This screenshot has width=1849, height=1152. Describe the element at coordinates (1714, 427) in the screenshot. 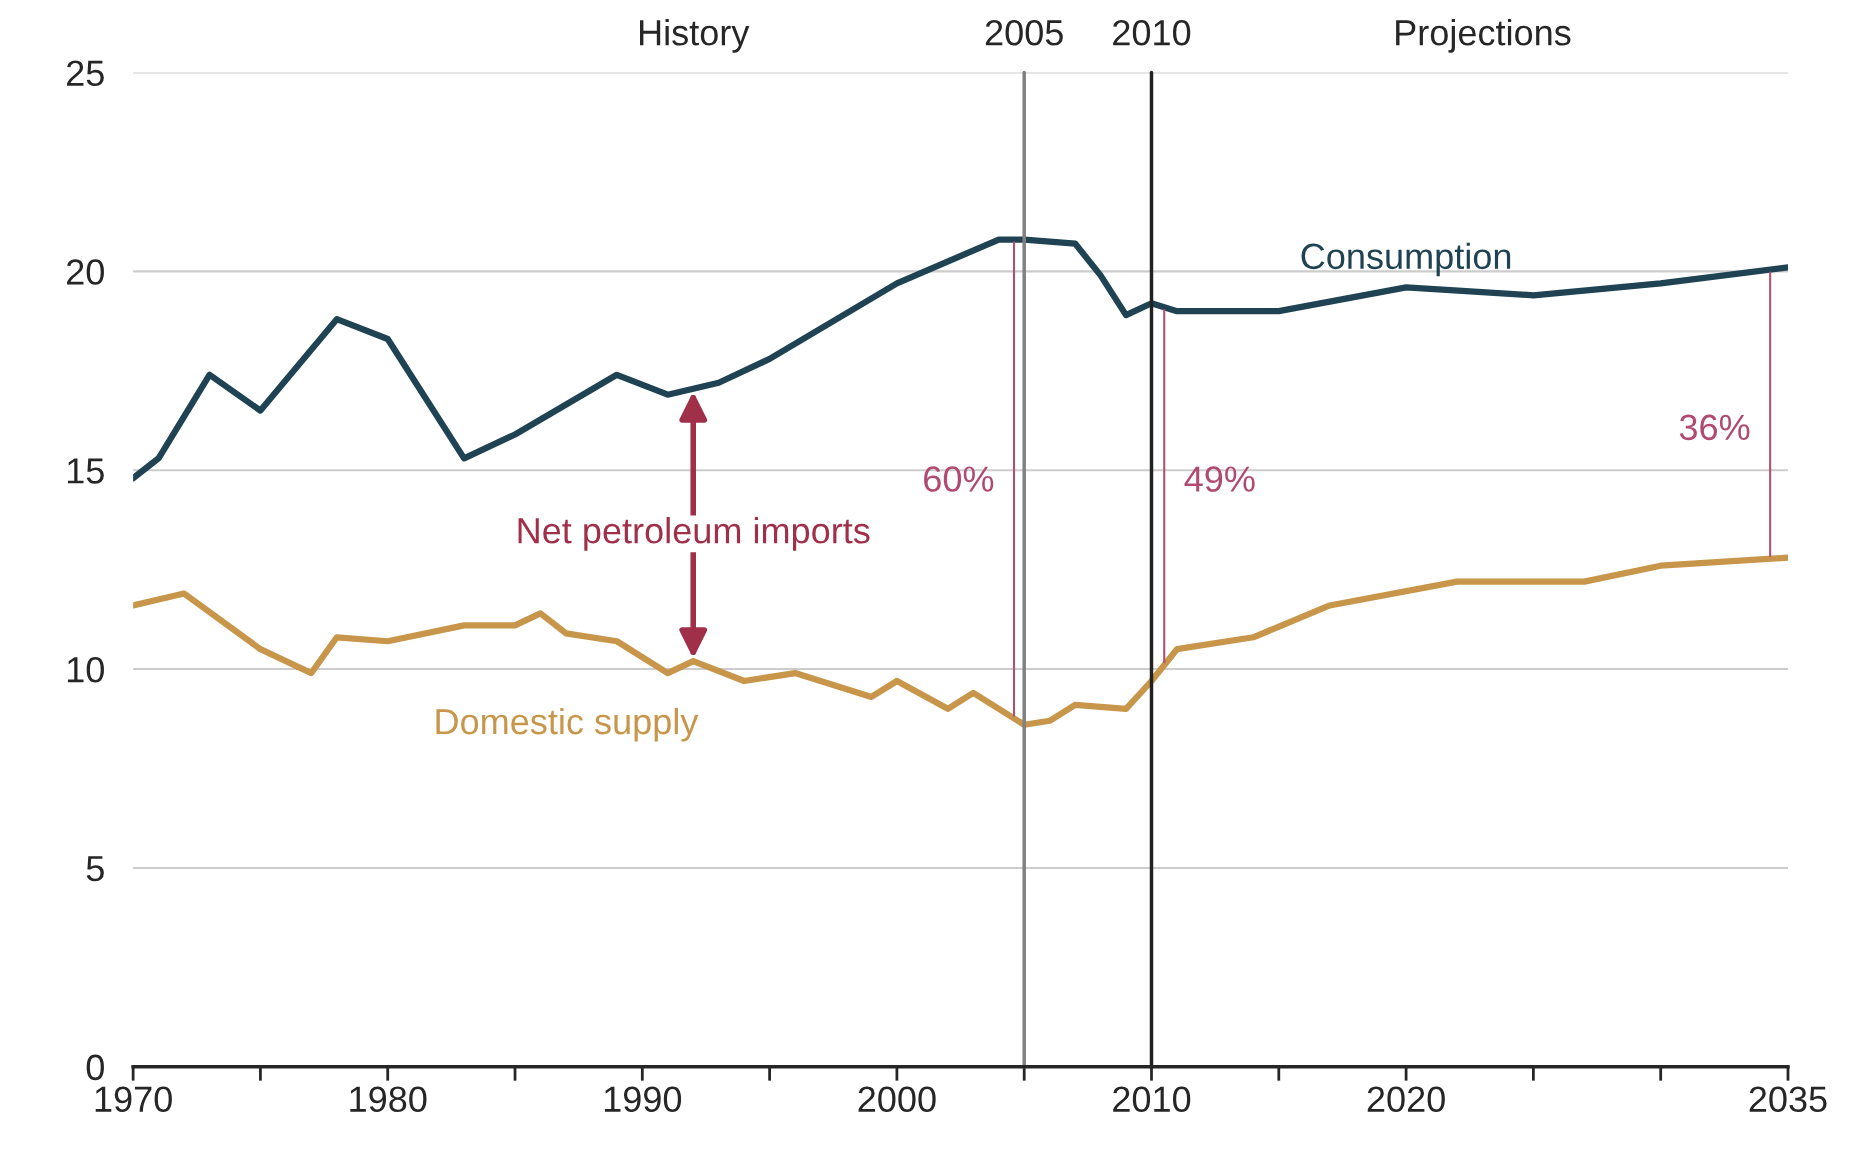

I see `annotation: 36%` at that location.